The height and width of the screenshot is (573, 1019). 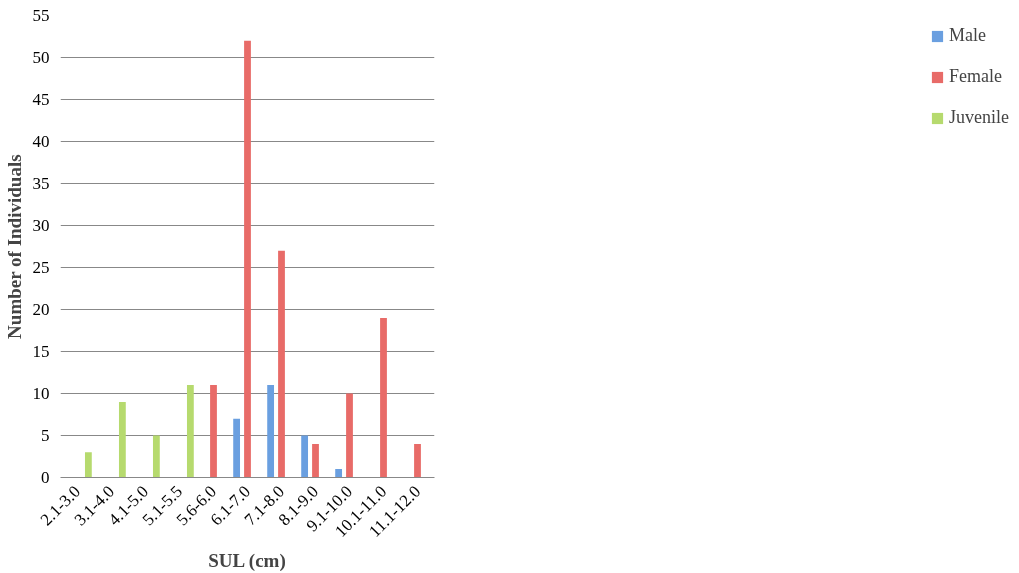 What do you see at coordinates (41, 351) in the screenshot?
I see `y-tick-label: 15` at bounding box center [41, 351].